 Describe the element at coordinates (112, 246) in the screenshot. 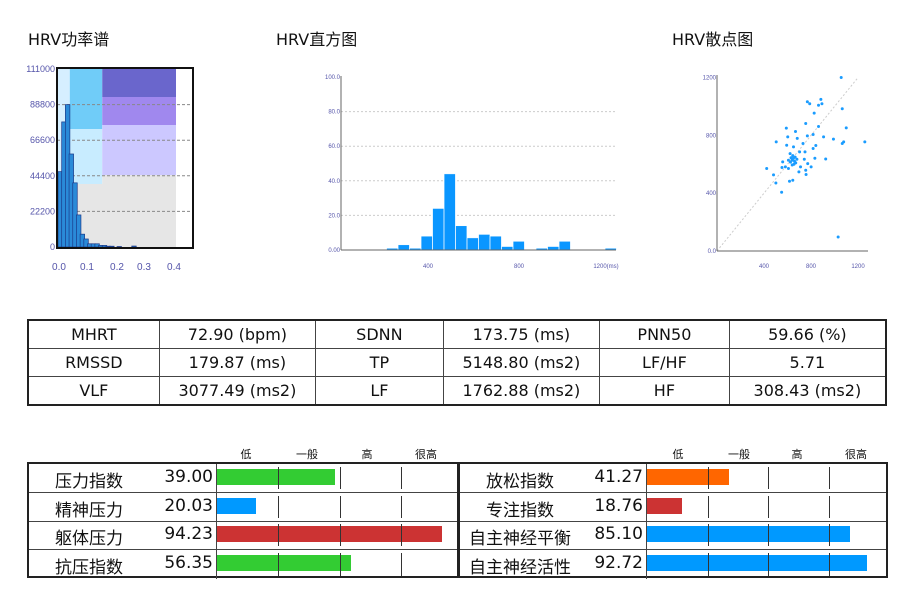

I see `spectrum-bar` at that location.